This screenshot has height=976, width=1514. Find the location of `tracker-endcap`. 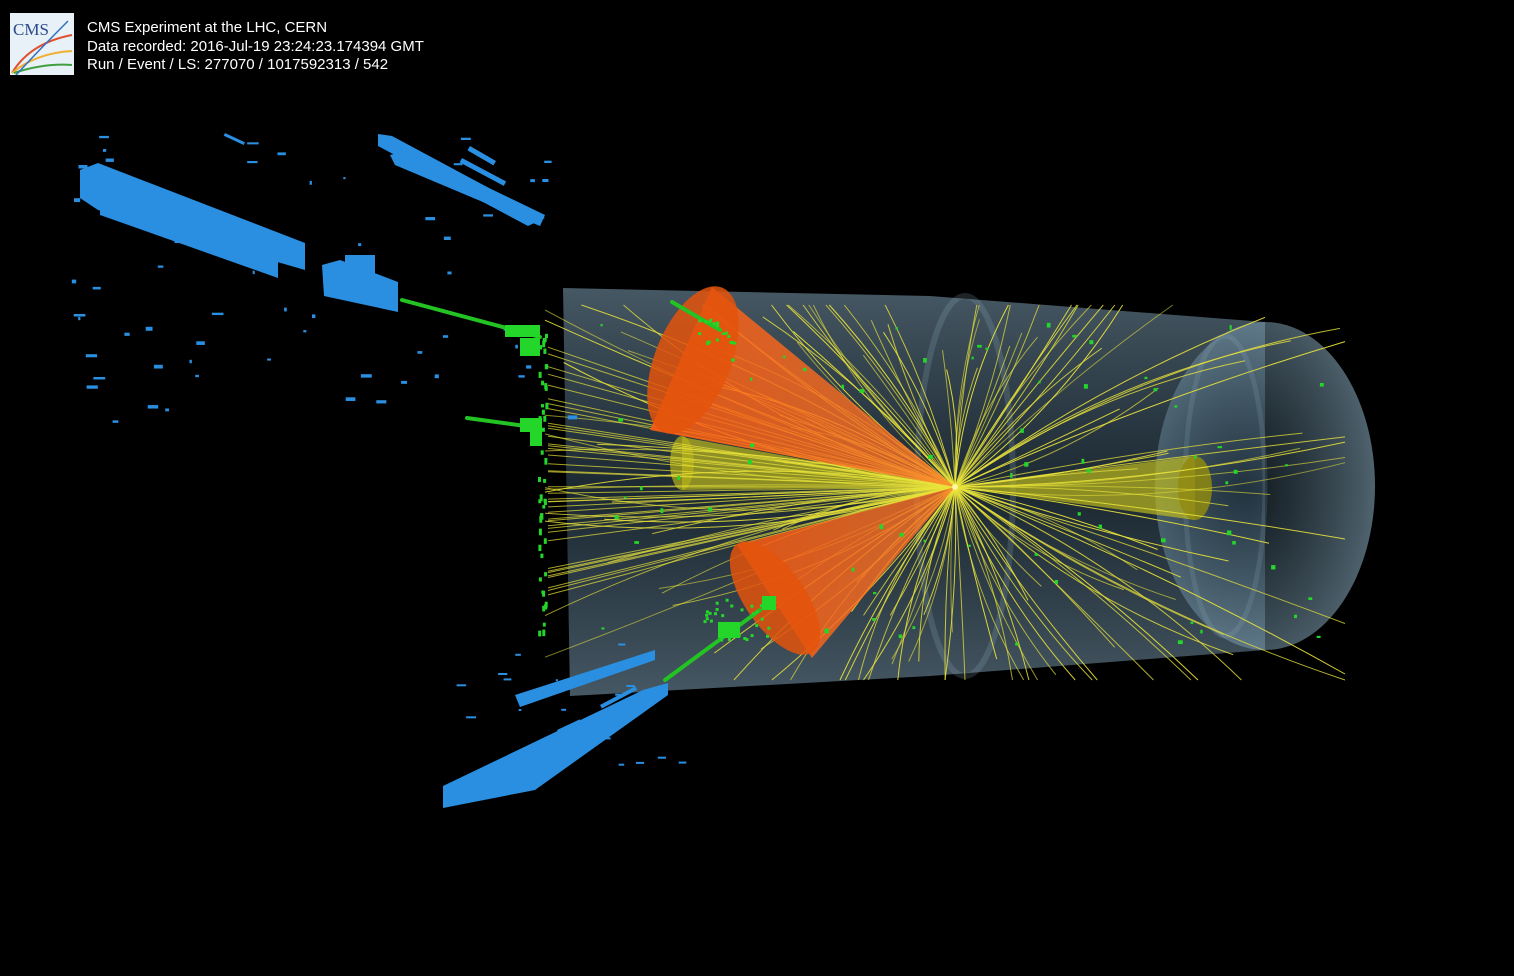

tracker-endcap is located at coordinates (1265, 486).